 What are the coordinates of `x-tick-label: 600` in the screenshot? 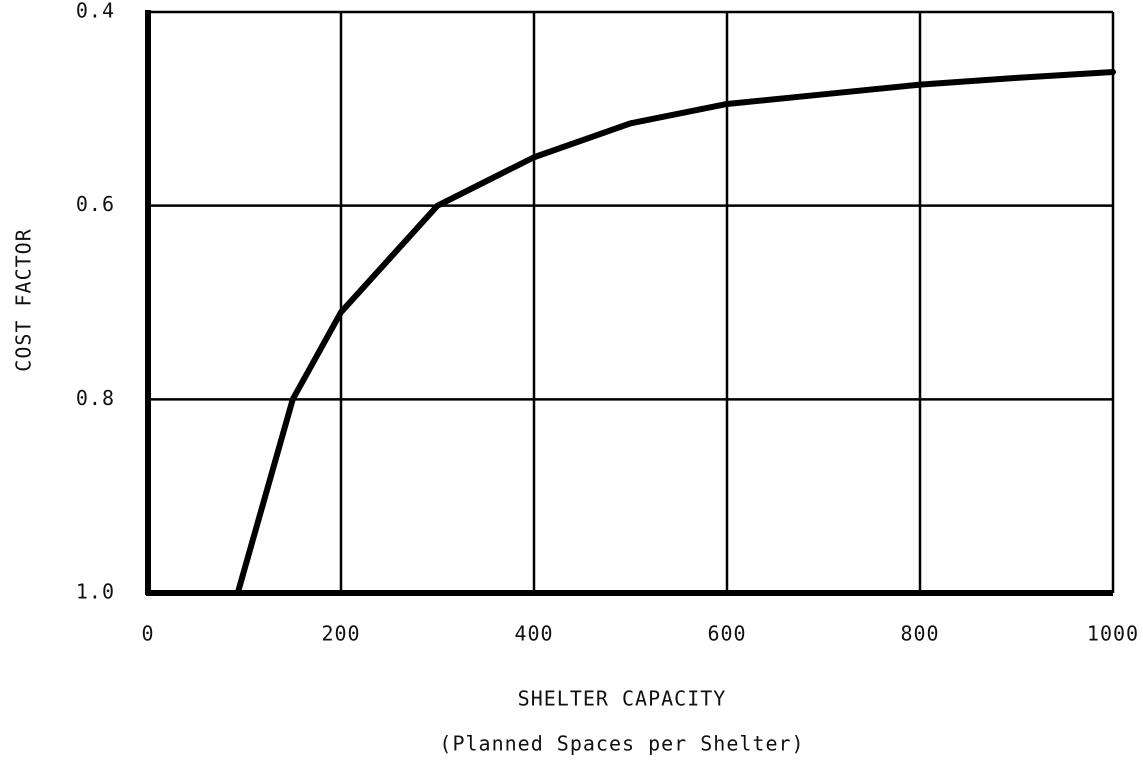 It's located at (726, 634).